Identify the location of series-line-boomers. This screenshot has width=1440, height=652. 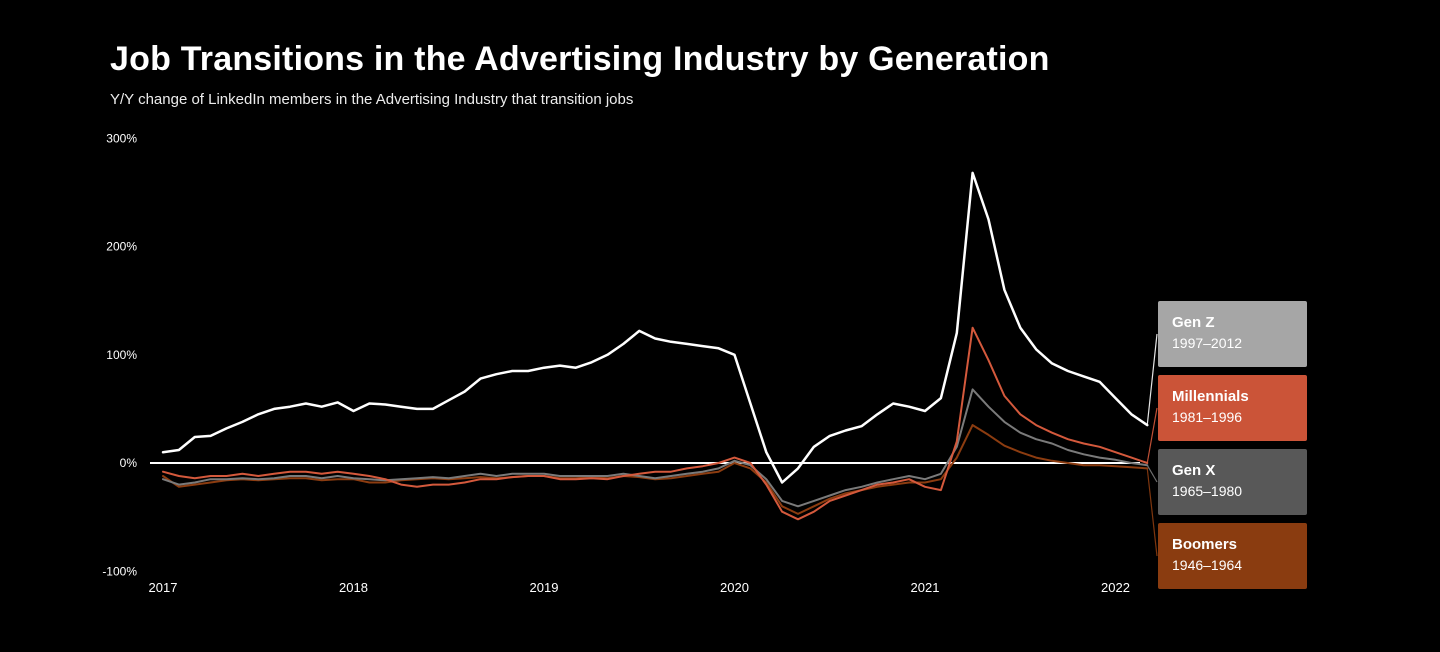
(655, 469).